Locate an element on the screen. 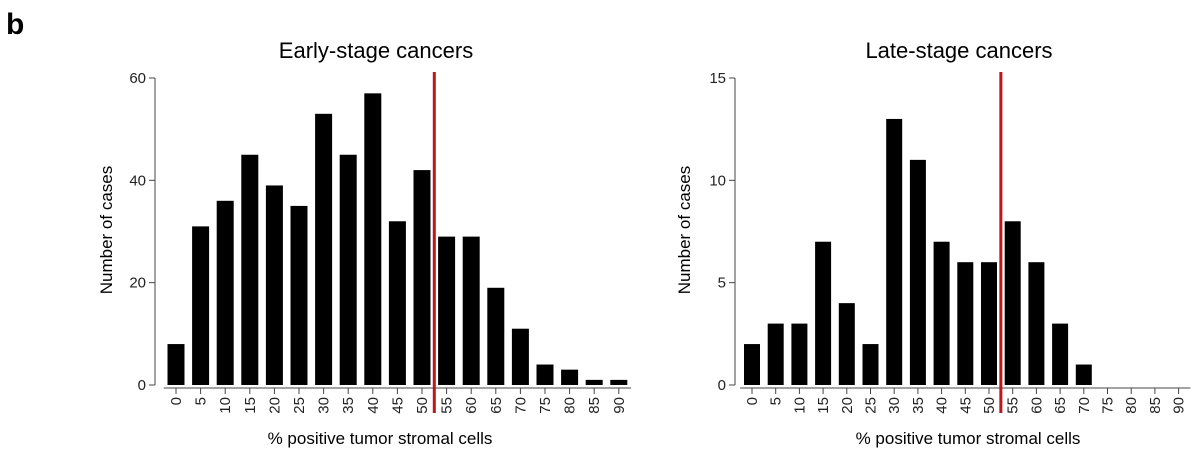 This screenshot has width=1204, height=451. chart-title: Late-stage cancers is located at coordinates (958, 50).